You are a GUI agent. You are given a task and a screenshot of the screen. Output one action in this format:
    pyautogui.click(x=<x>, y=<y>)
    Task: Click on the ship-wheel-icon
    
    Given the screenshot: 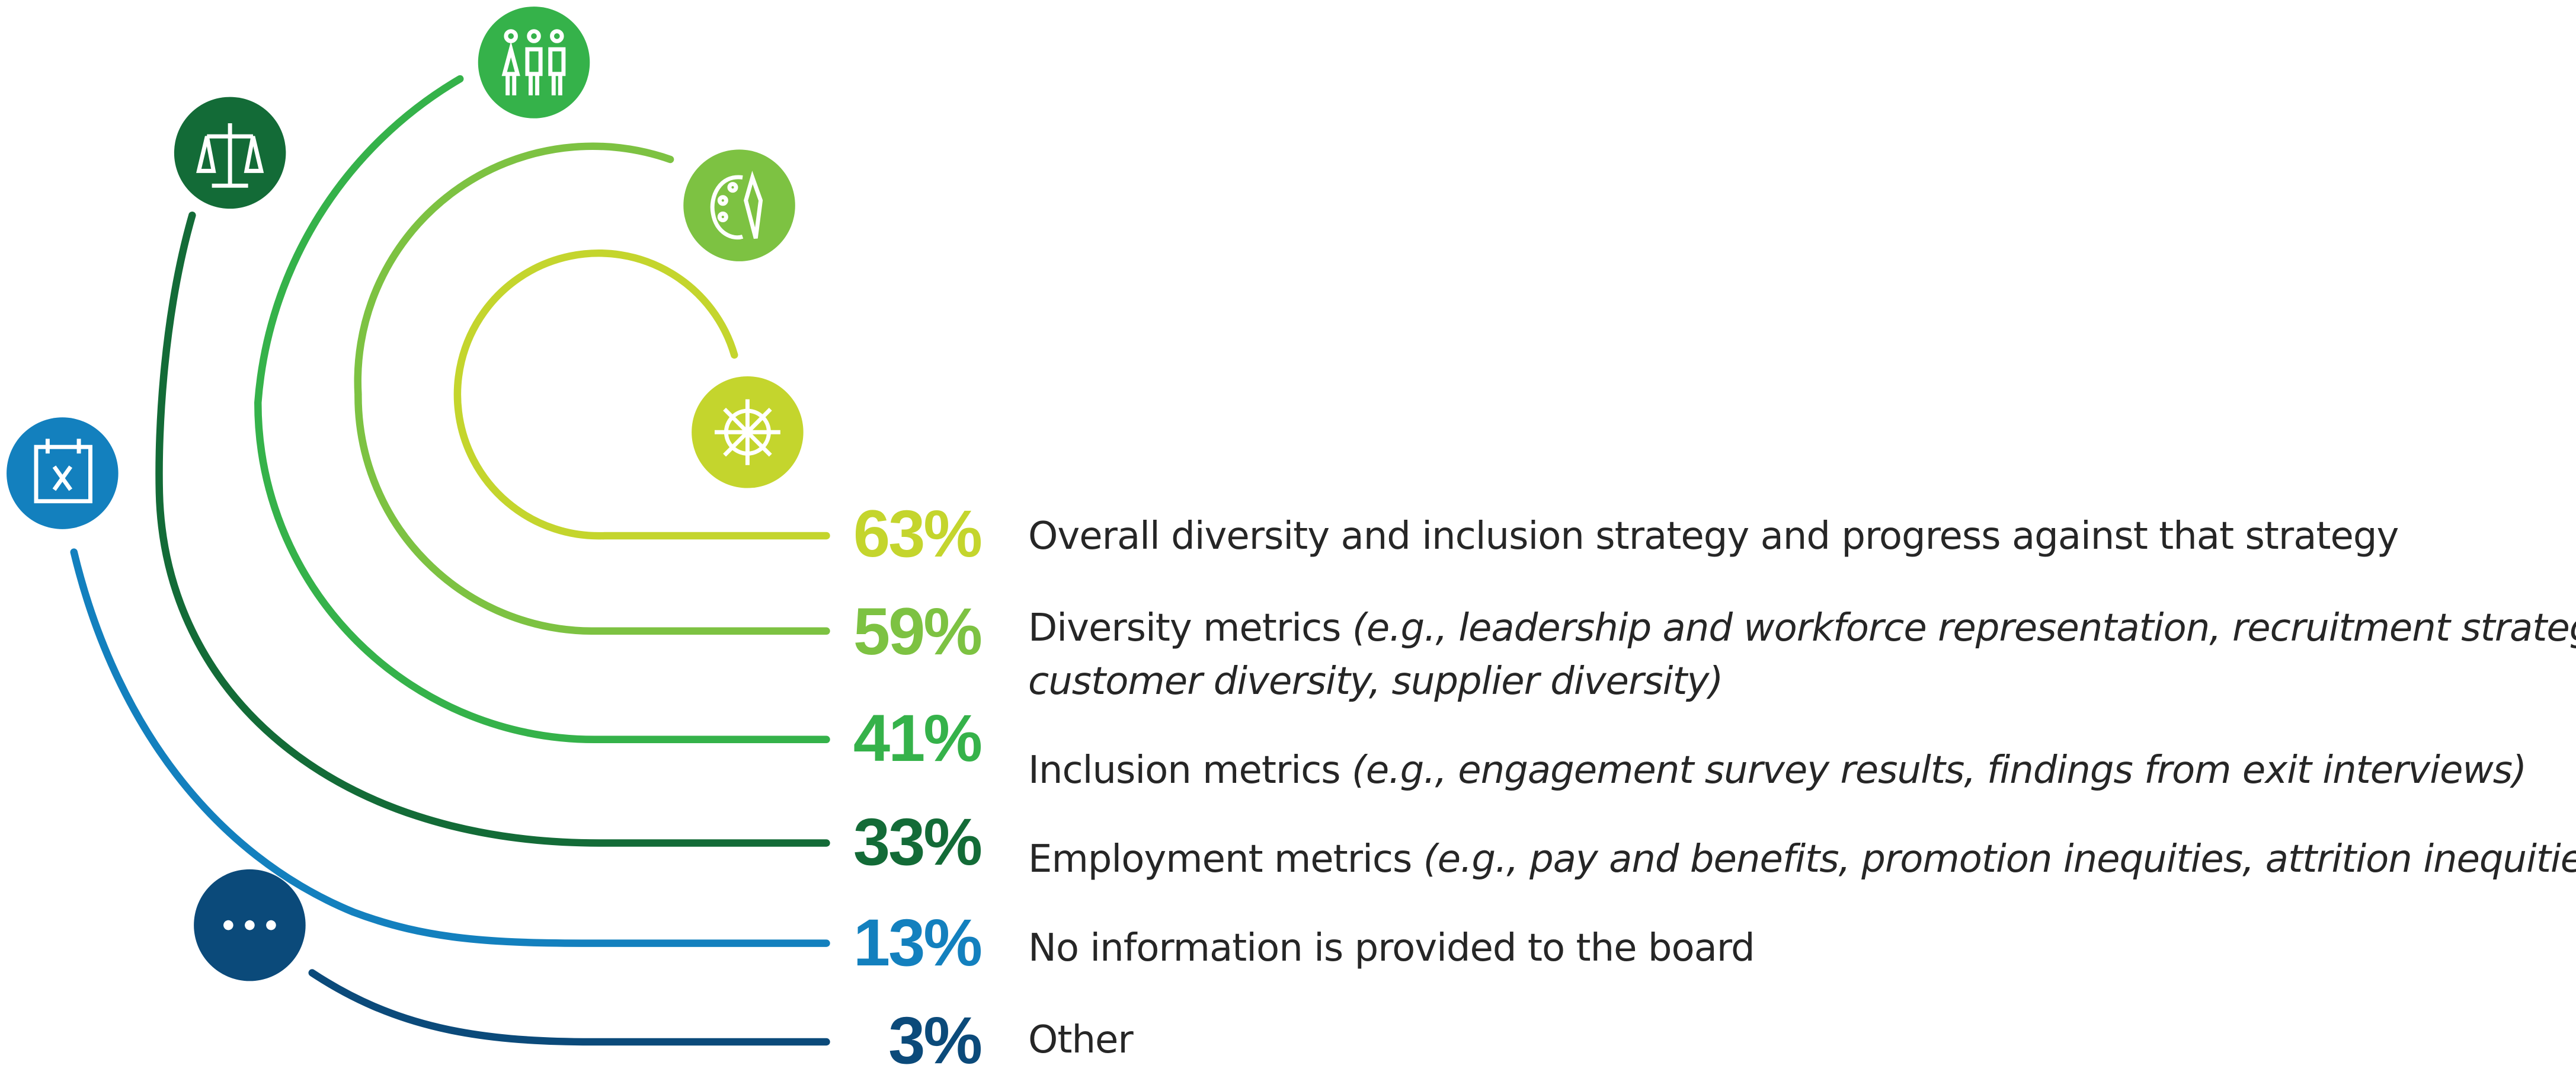 What is the action you would take?
    pyautogui.click(x=748, y=432)
    